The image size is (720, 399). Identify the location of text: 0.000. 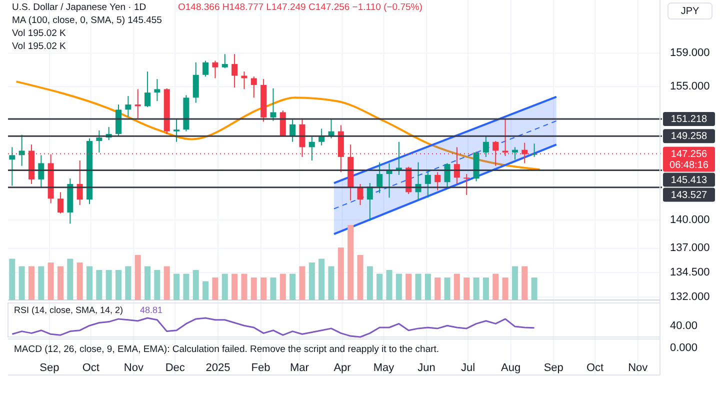
(684, 348).